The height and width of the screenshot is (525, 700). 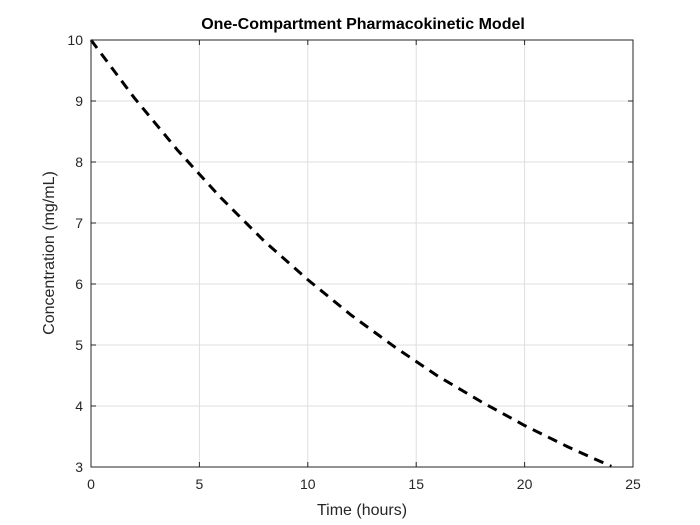 What do you see at coordinates (79, 223) in the screenshot?
I see `y-tick-label: 7` at bounding box center [79, 223].